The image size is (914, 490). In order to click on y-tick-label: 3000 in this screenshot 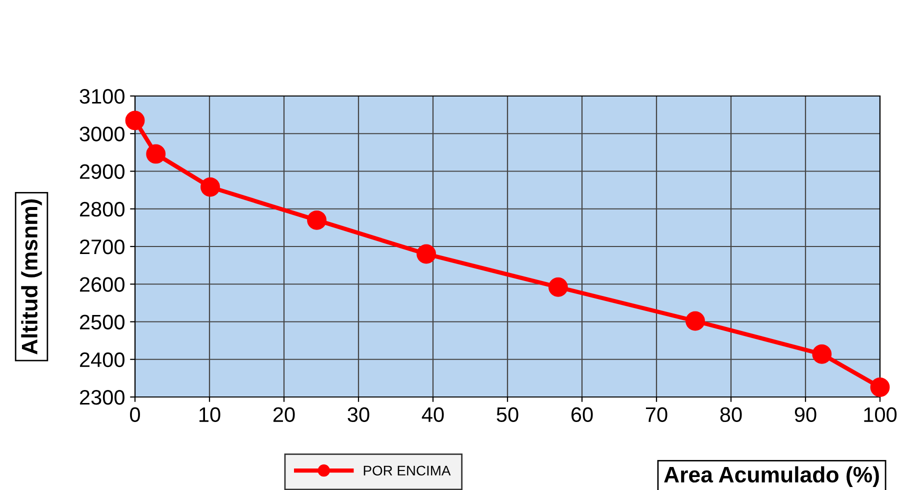, I will do `click(102, 134)`.